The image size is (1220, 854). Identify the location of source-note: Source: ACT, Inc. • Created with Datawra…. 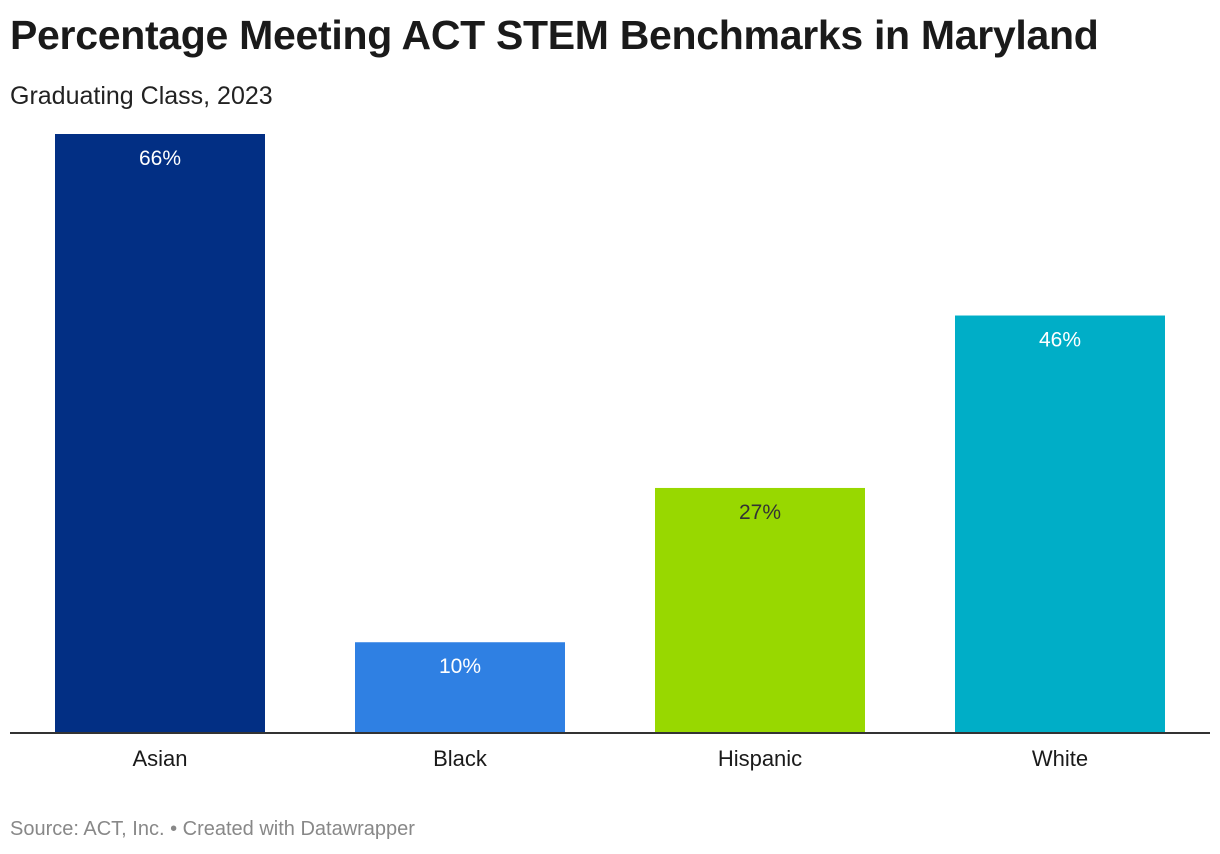
(212, 829).